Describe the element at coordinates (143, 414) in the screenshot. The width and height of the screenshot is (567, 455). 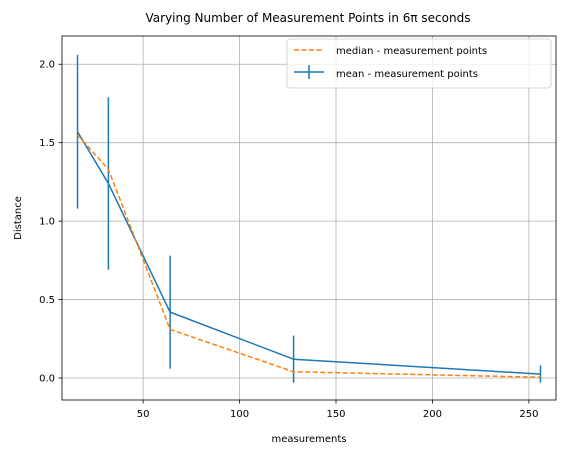
I see `x-tick-label: 50` at that location.